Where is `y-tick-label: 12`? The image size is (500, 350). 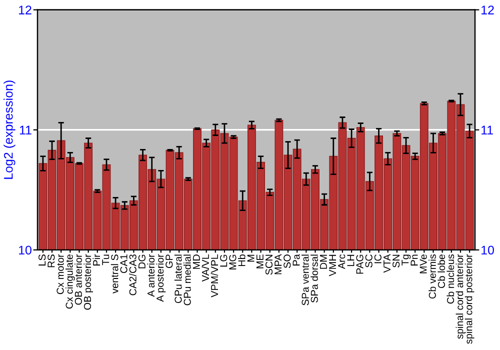 y-tick-label: 12 is located at coordinates (25, 10).